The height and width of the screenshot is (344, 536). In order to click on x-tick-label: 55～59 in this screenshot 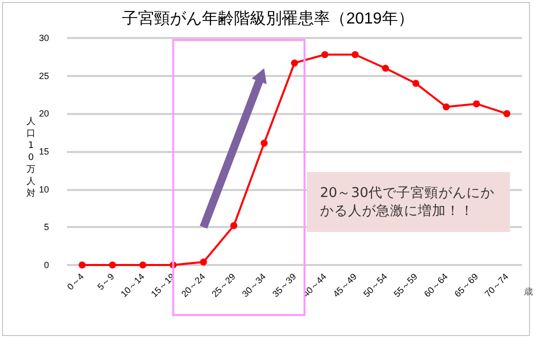, I will do `click(406, 285)`.